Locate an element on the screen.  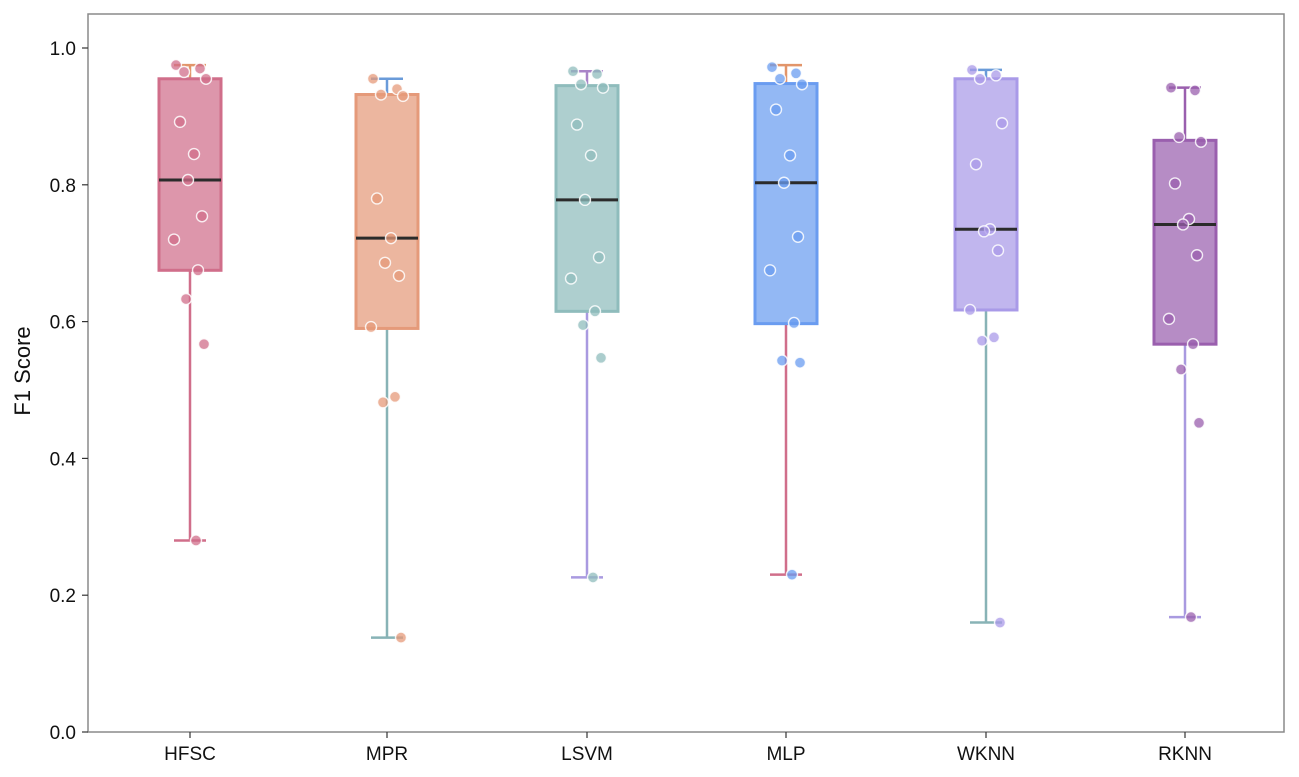
y-tick-label: 0.0 is located at coordinates (63, 733).